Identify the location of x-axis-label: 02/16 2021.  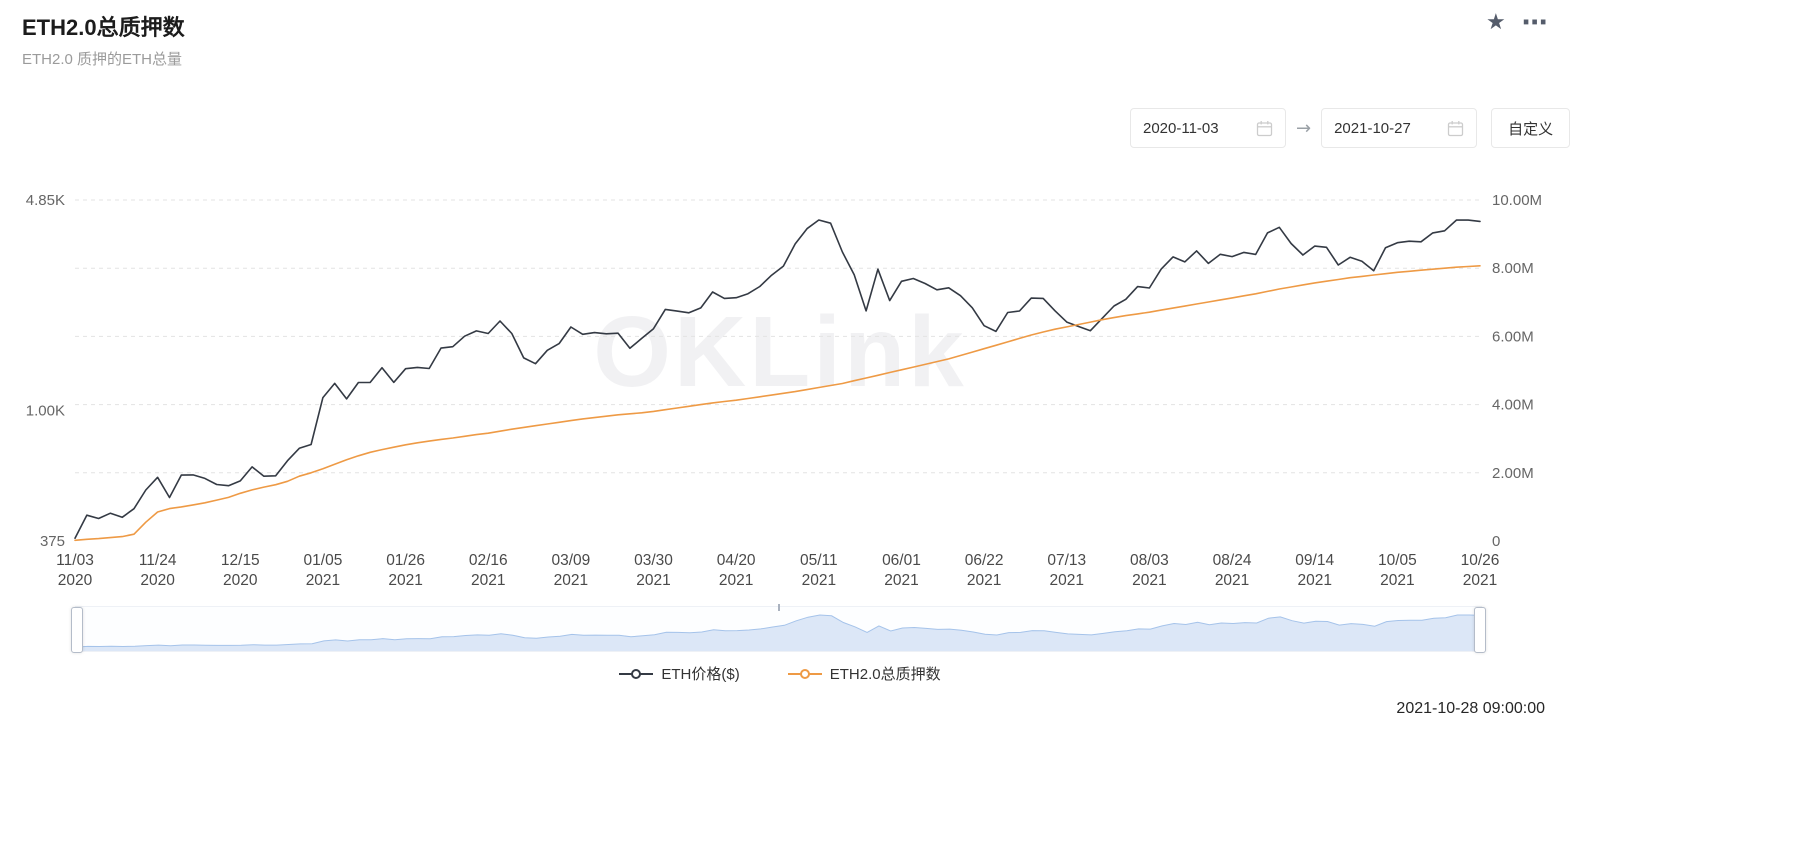
(488, 570).